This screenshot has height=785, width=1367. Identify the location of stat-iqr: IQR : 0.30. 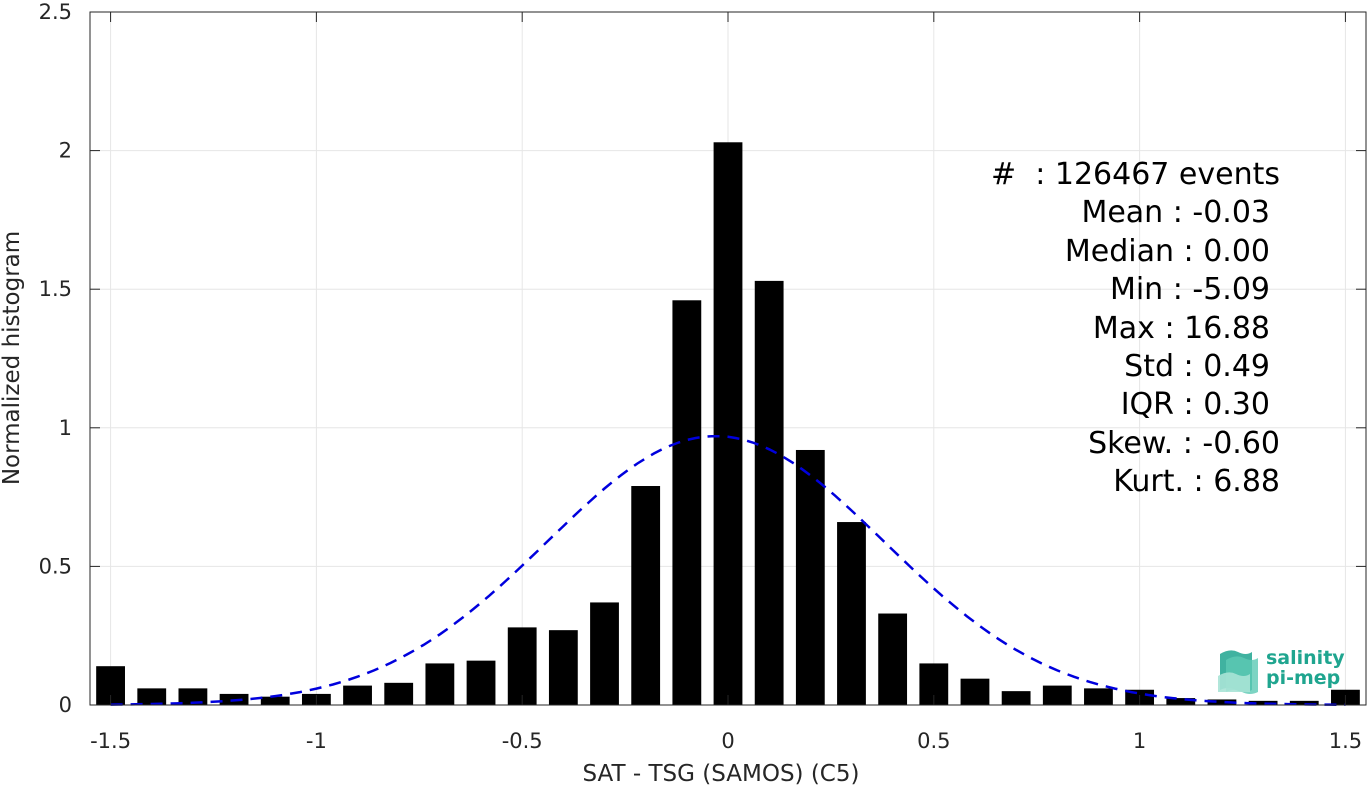
(1195, 405).